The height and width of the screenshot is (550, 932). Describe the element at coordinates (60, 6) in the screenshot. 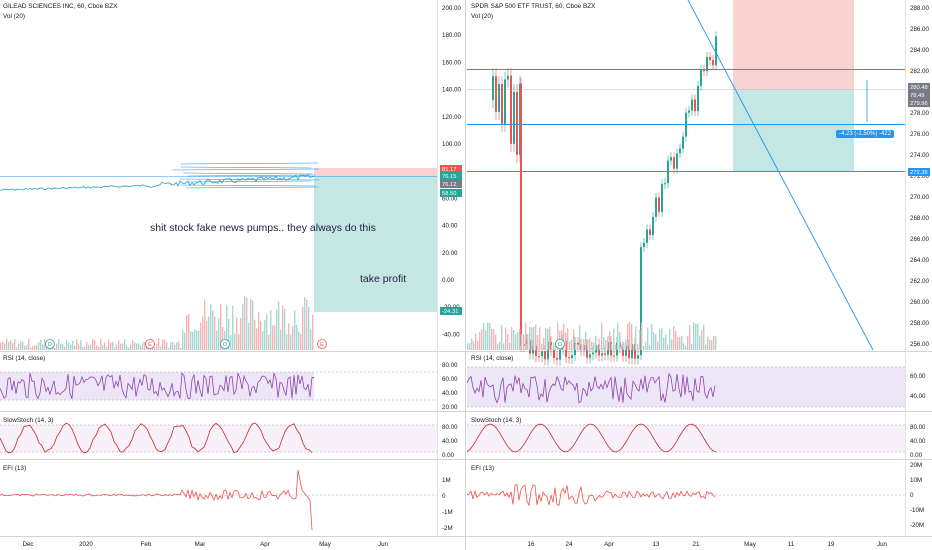

I see `left-symbol-title: GILEAD SCIENCES INC, 60, Cboe BZX` at that location.